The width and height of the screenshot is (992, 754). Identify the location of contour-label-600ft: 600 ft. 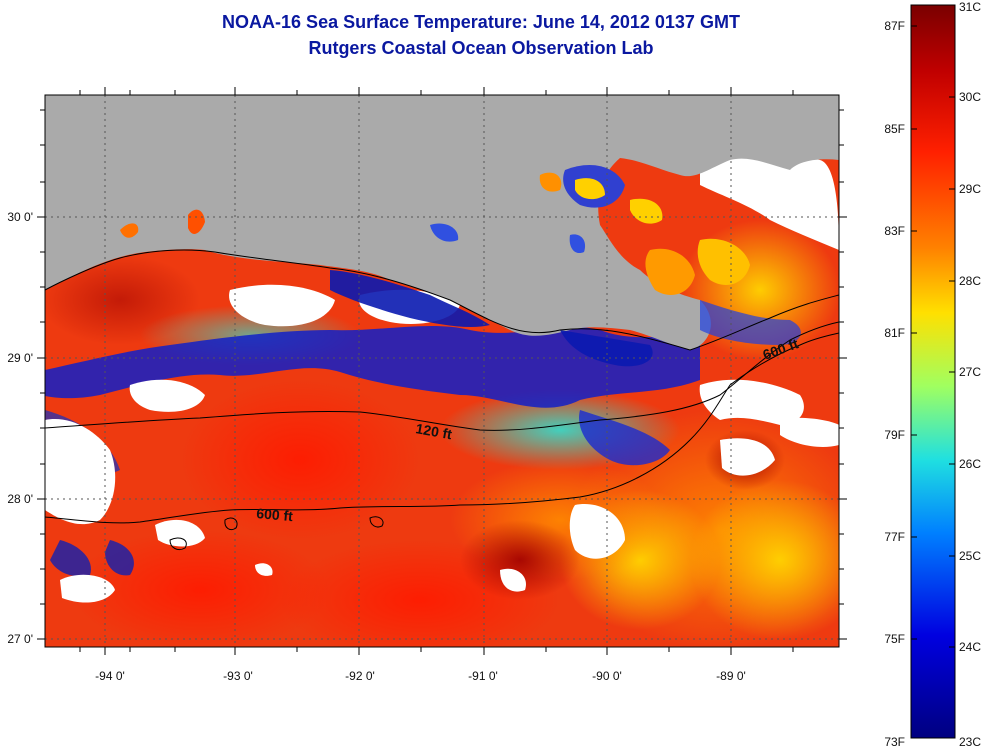
(275, 514).